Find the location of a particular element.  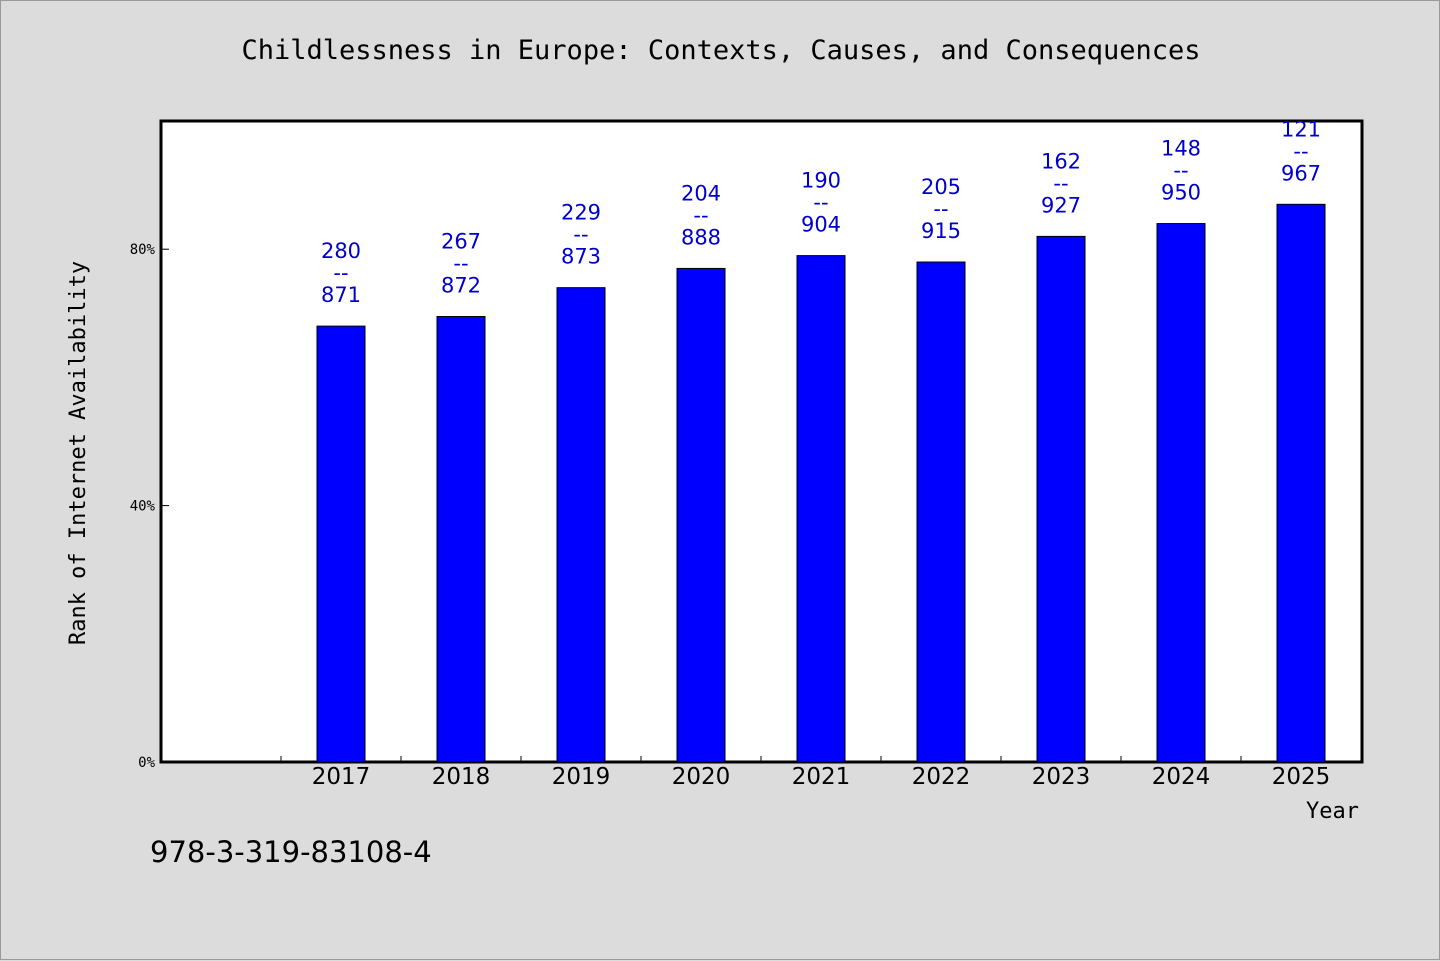

bar-2018 is located at coordinates (461, 539).